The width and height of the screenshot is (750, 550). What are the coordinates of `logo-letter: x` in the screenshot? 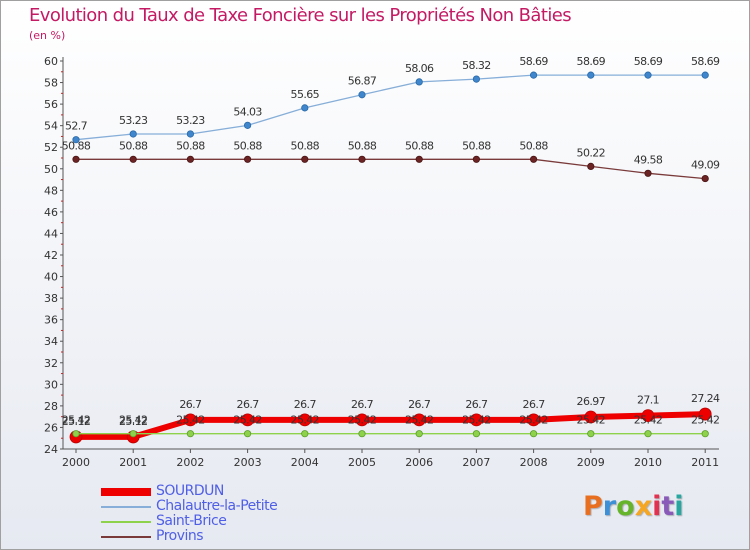 It's located at (643, 506).